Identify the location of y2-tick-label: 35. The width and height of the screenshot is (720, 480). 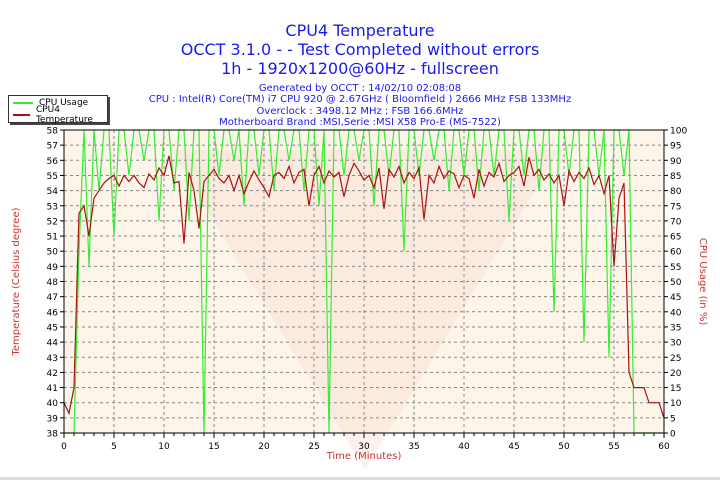
(675, 328).